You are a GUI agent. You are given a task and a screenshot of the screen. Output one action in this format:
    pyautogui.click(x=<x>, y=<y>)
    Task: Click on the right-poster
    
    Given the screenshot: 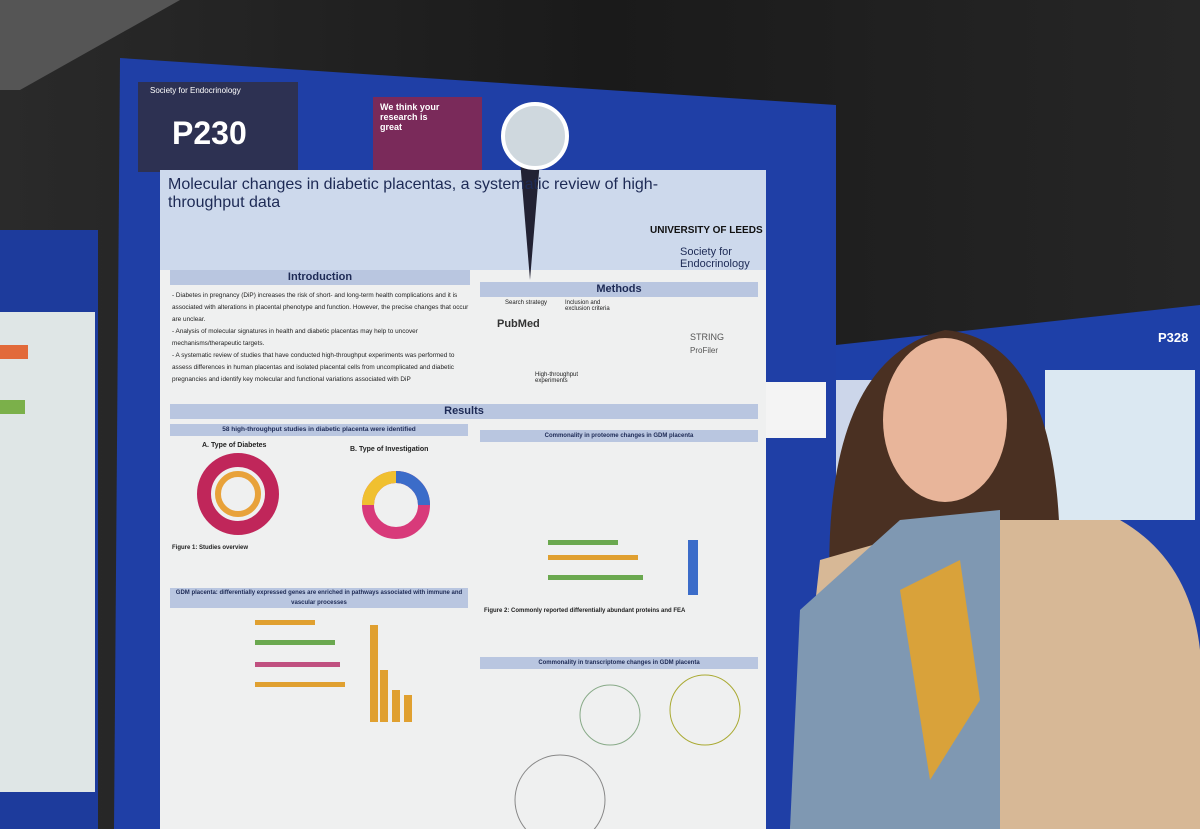 What is the action you would take?
    pyautogui.click(x=1120, y=445)
    